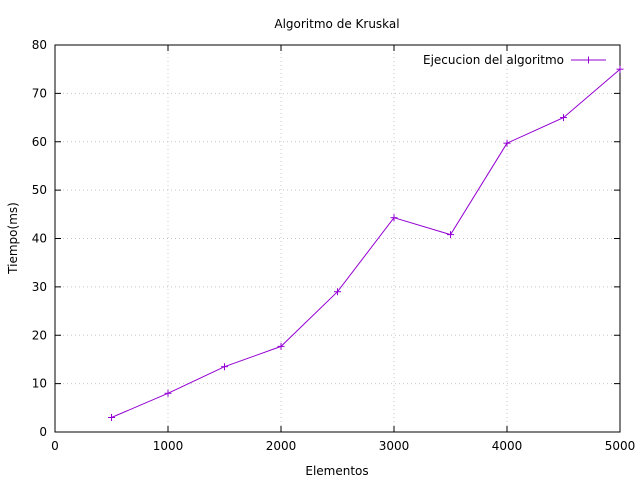 The height and width of the screenshot is (480, 640). I want to click on y-tick-label-8: 80, so click(39, 45).